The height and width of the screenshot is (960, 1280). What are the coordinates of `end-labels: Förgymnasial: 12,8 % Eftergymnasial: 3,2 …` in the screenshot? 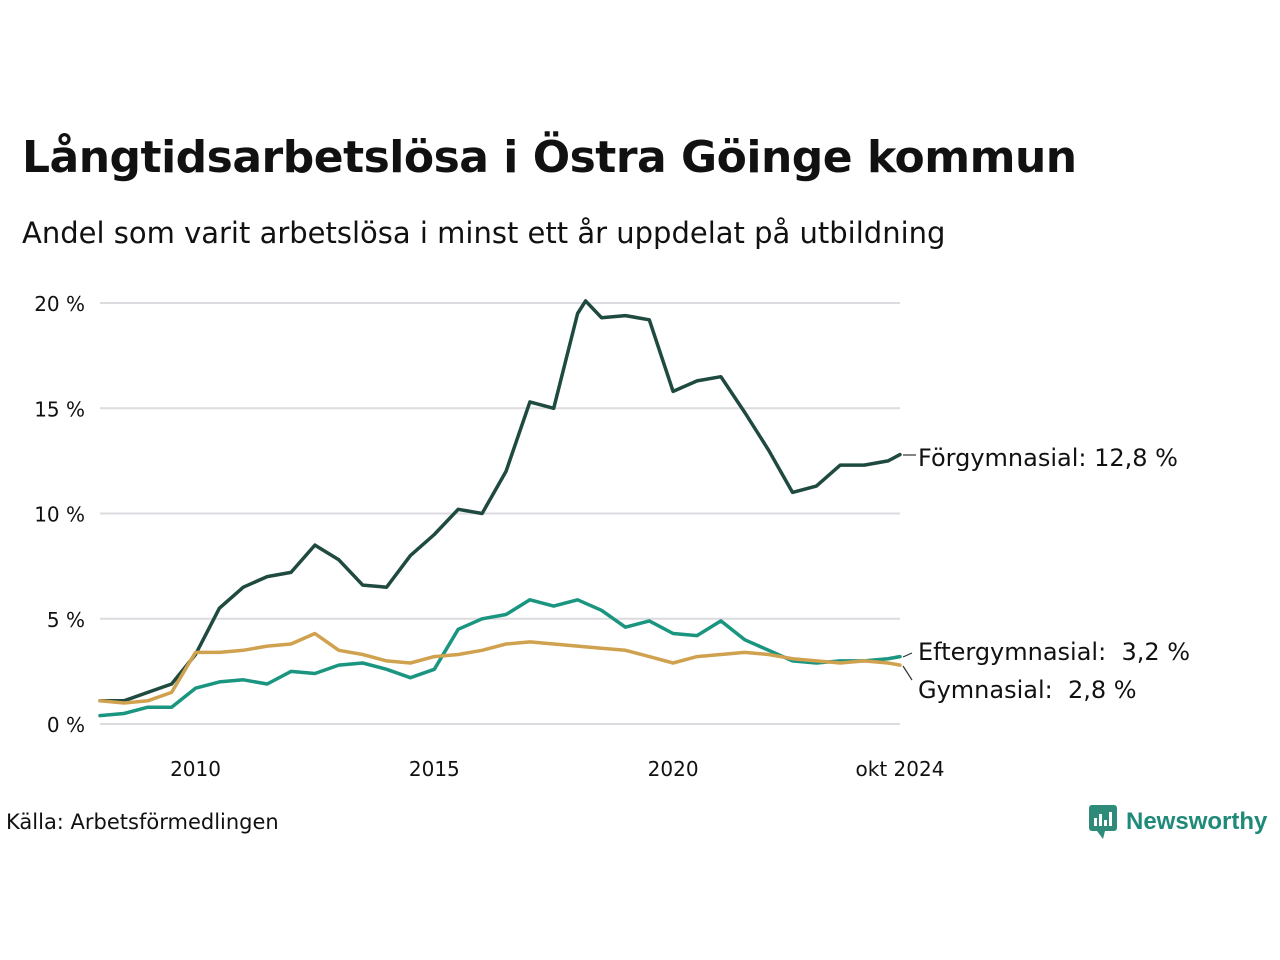 It's located at (1046, 574).